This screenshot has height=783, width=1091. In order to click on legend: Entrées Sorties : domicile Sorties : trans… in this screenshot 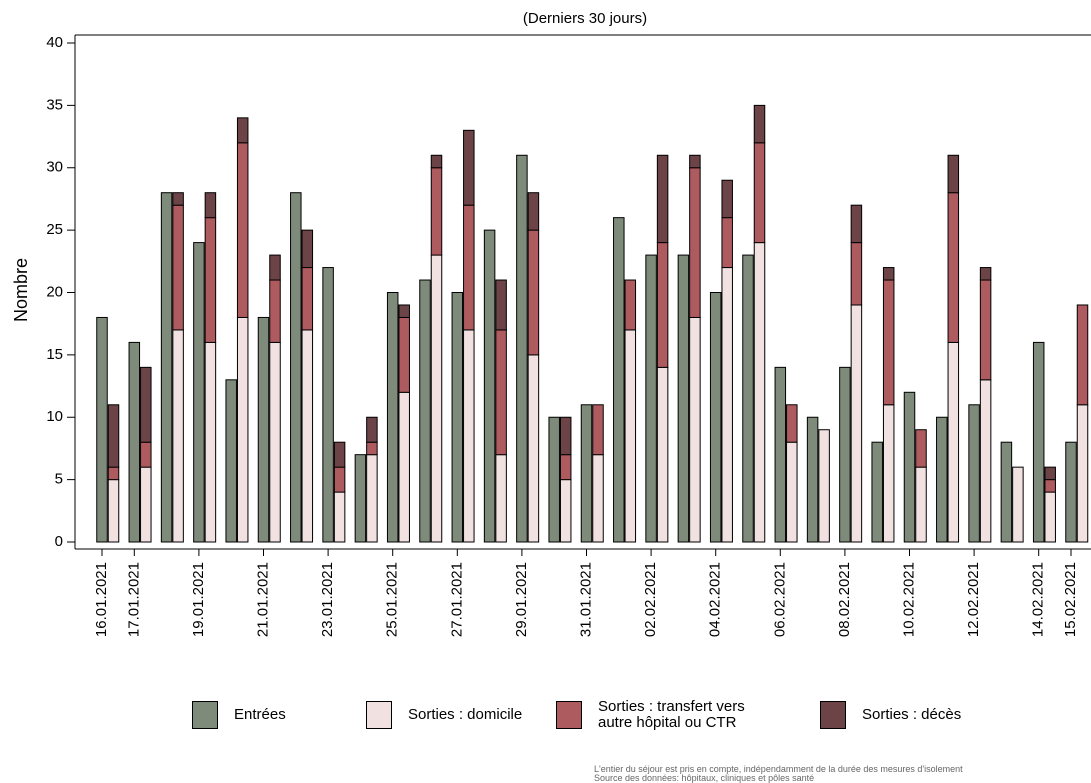, I will do `click(545, 715)`.